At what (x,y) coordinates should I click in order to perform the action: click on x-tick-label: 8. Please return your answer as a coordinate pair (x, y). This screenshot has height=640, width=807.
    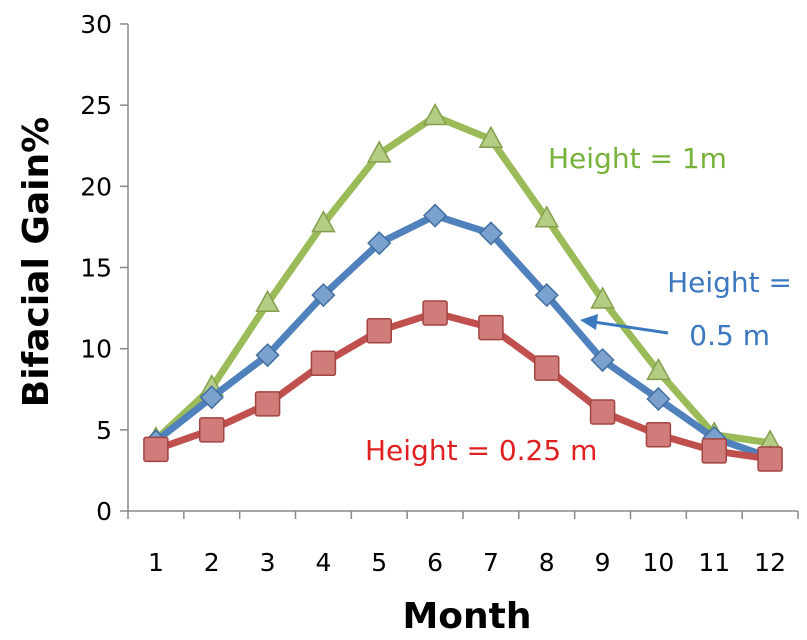
    Looking at the image, I should click on (547, 562).